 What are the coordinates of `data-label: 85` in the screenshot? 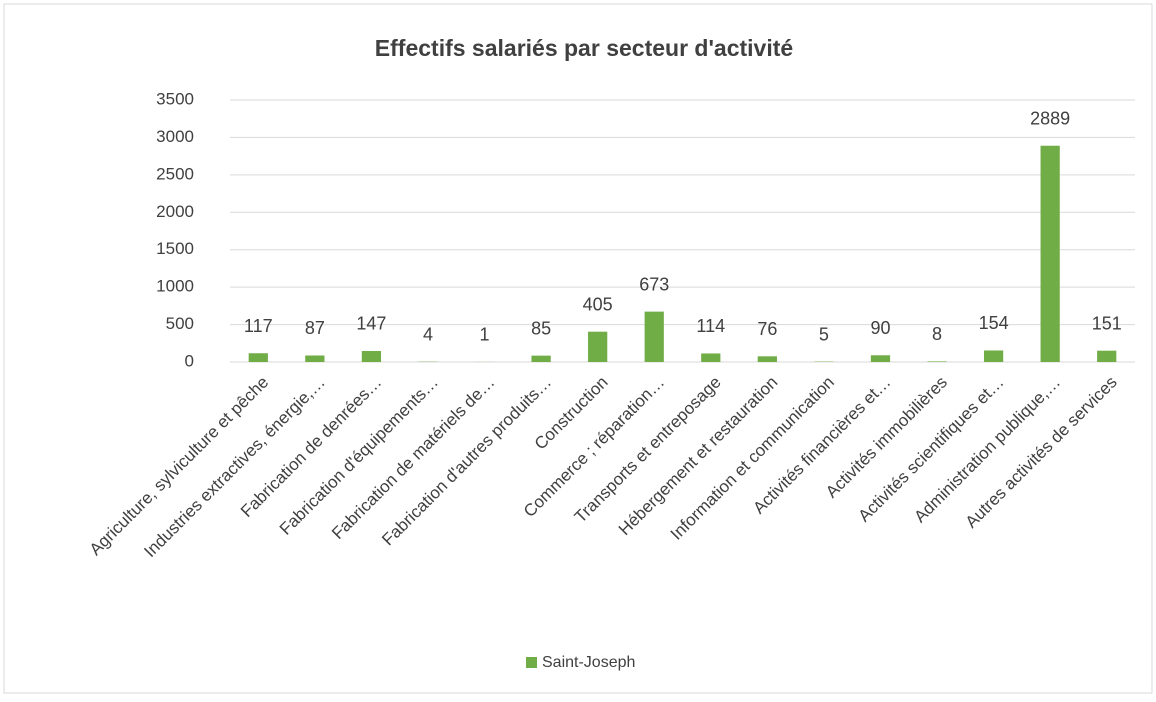 It's located at (541, 328).